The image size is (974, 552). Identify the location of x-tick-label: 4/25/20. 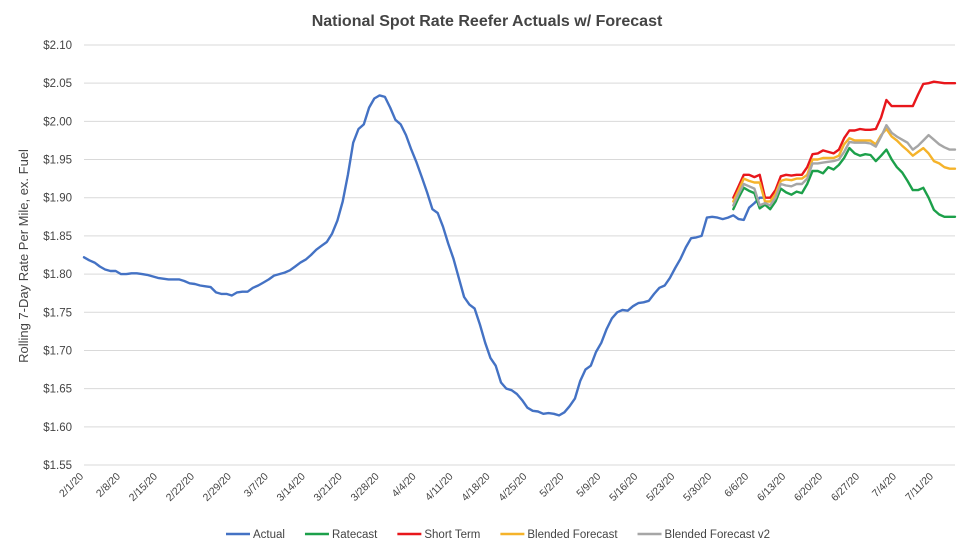
(512, 487).